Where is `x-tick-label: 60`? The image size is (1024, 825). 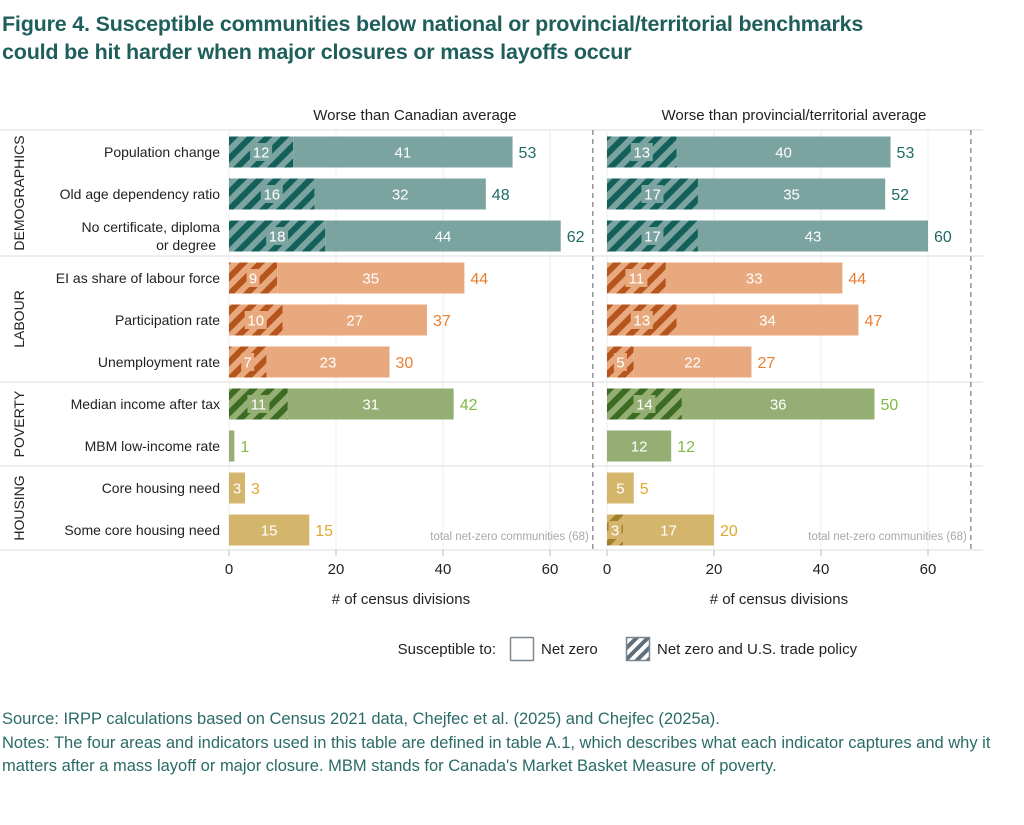
x-tick-label: 60 is located at coordinates (550, 569).